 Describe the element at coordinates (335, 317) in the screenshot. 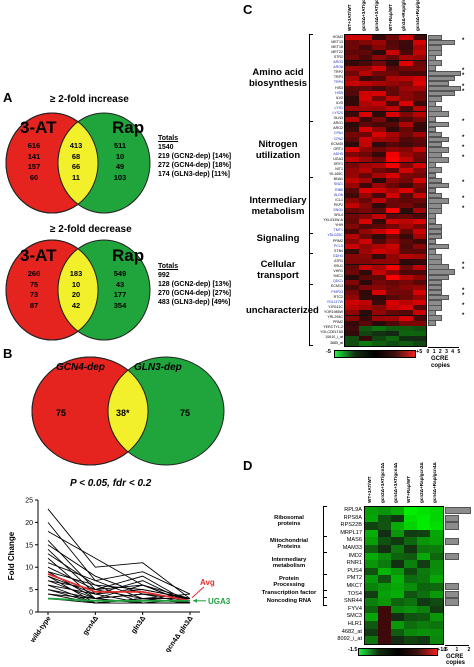

I see `c-gene-label: YRL294C` at that location.